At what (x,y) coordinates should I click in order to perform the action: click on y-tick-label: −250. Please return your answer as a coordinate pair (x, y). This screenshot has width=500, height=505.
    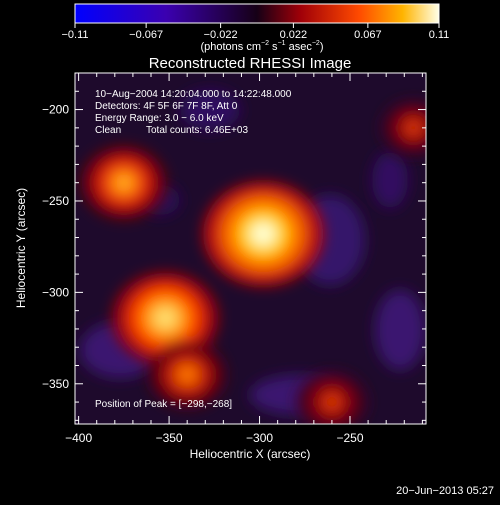
    Looking at the image, I should click on (55, 201).